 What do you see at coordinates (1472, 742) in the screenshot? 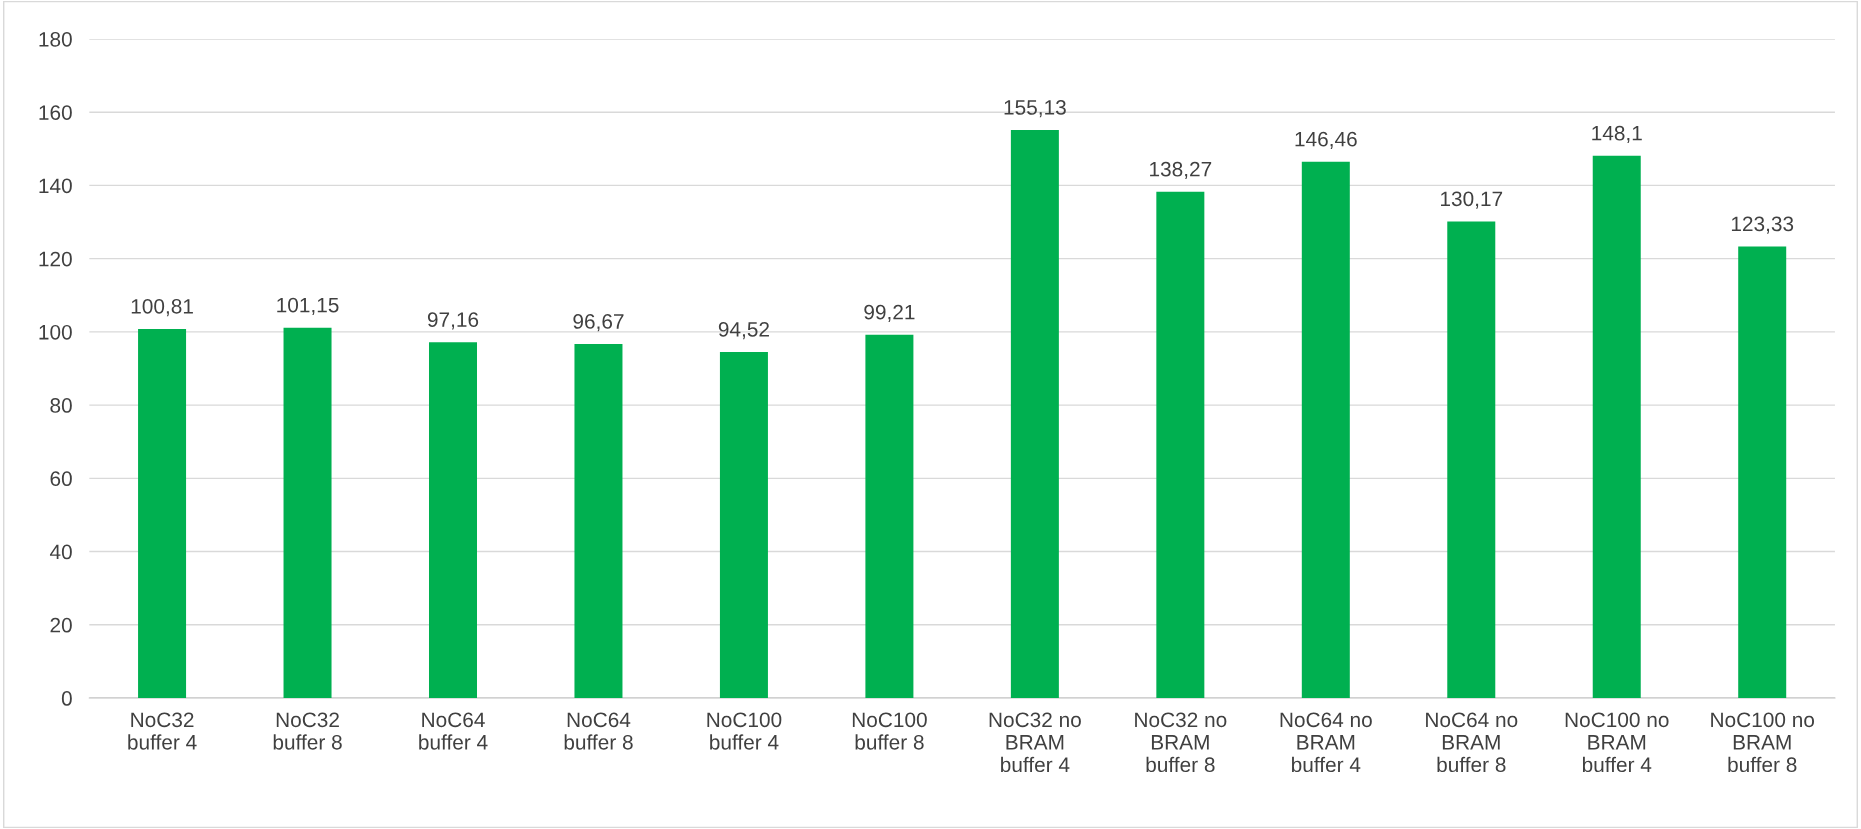
I see `x-tick-label: NoC64 no BRAM buffer 8` at bounding box center [1472, 742].